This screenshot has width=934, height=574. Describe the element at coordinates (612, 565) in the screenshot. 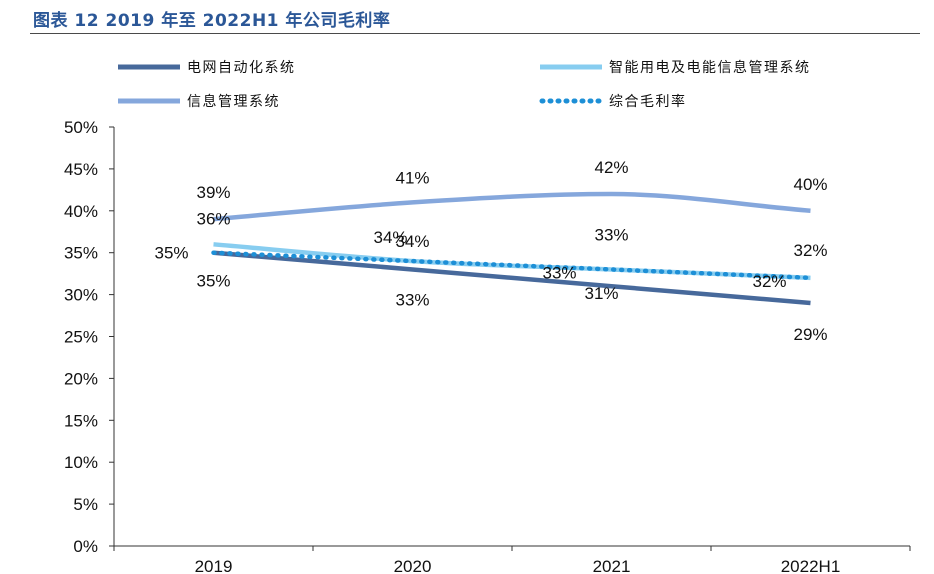

I see `x-tick-label: 2021` at that location.